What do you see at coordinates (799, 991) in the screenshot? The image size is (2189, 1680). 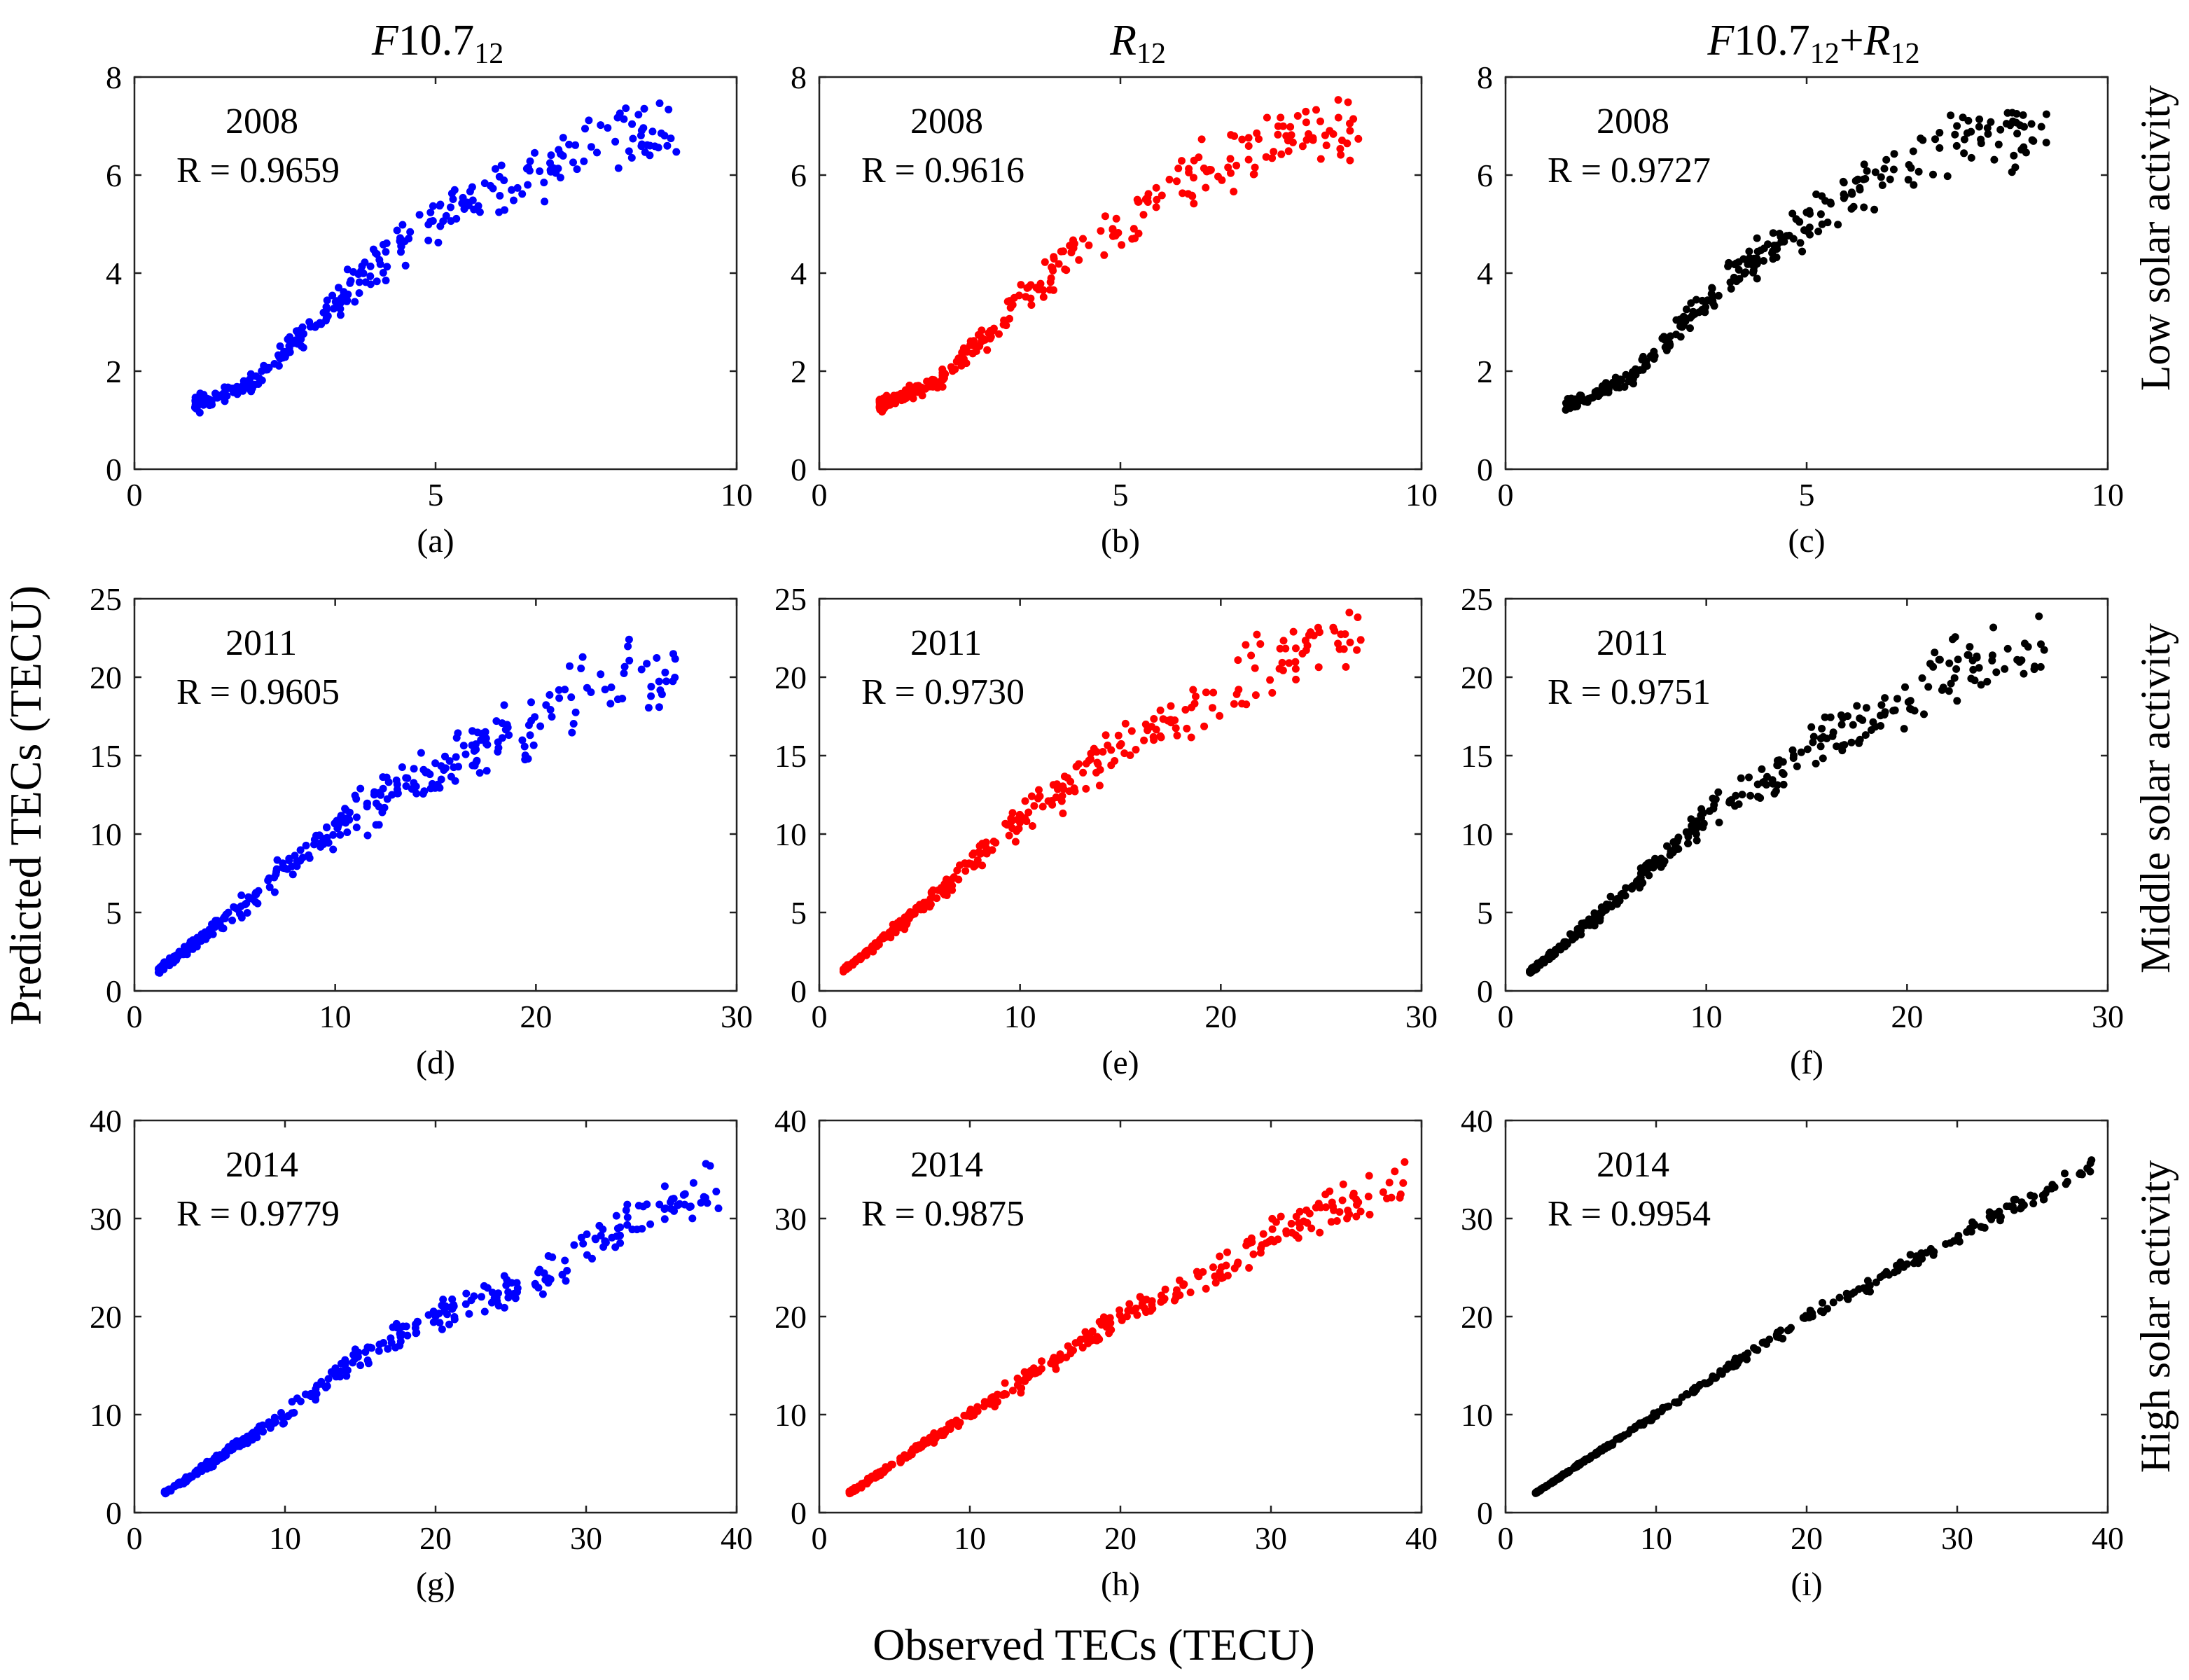 I see `y-tick-label: 0` at bounding box center [799, 991].